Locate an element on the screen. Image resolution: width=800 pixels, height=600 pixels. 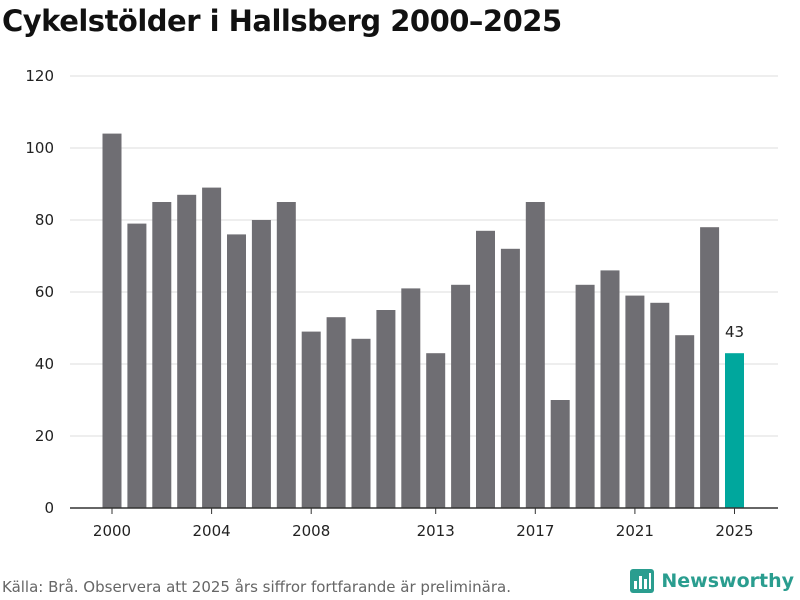
y-tick-label: 80 is located at coordinates (44, 220).